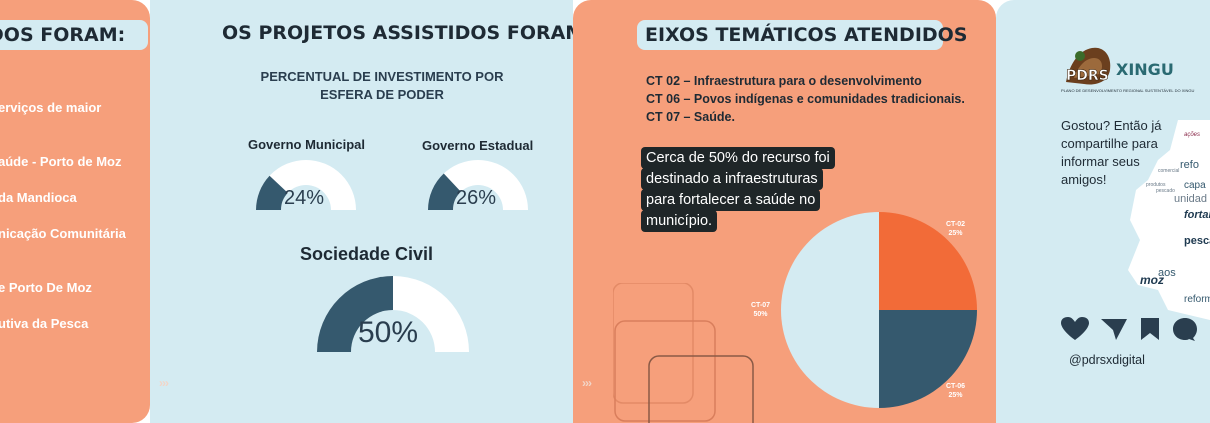  Describe the element at coordinates (1192, 135) in the screenshot. I see `cloud-word: ações` at that location.